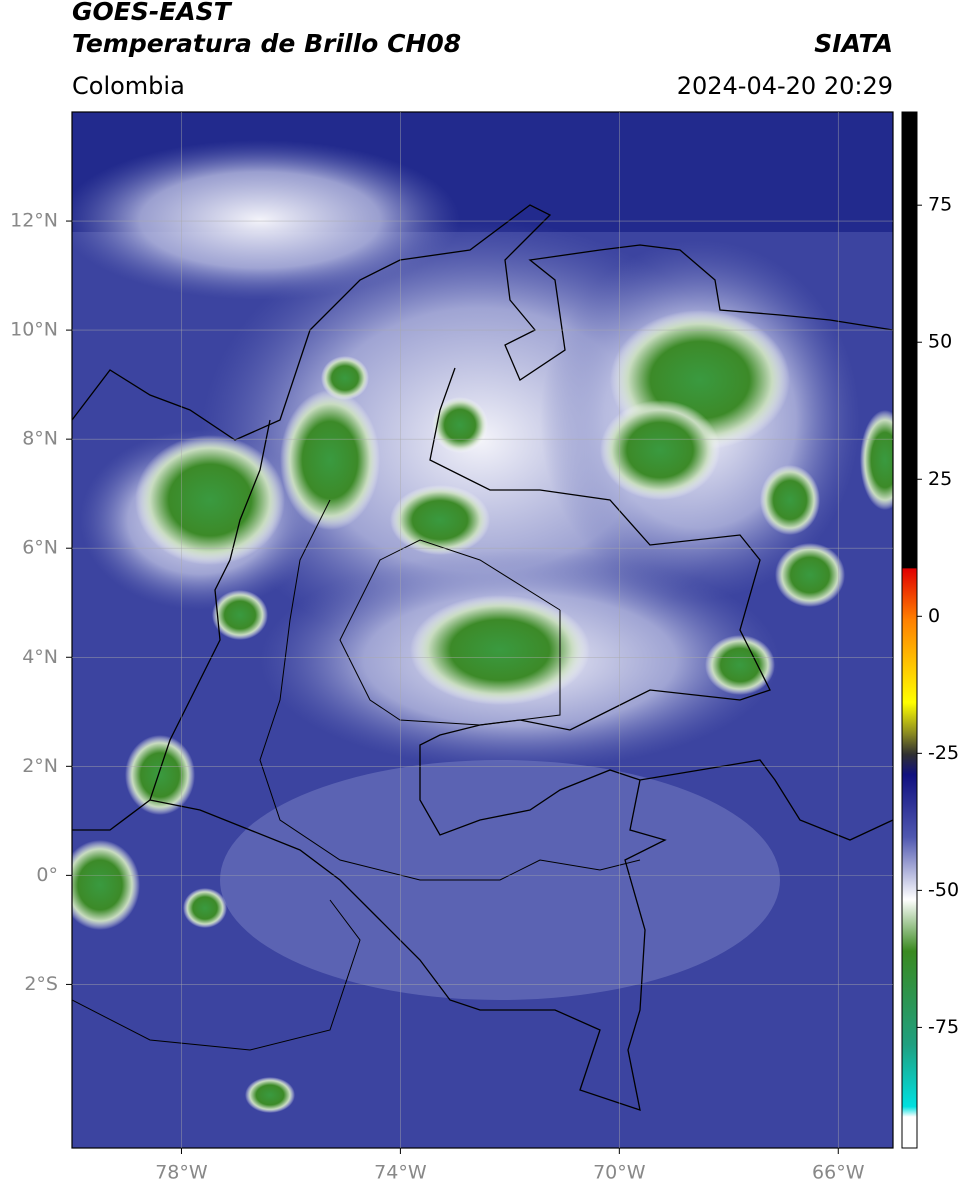  Describe the element at coordinates (34, 330) in the screenshot. I see `lat-tick-label: 10°N` at that location.